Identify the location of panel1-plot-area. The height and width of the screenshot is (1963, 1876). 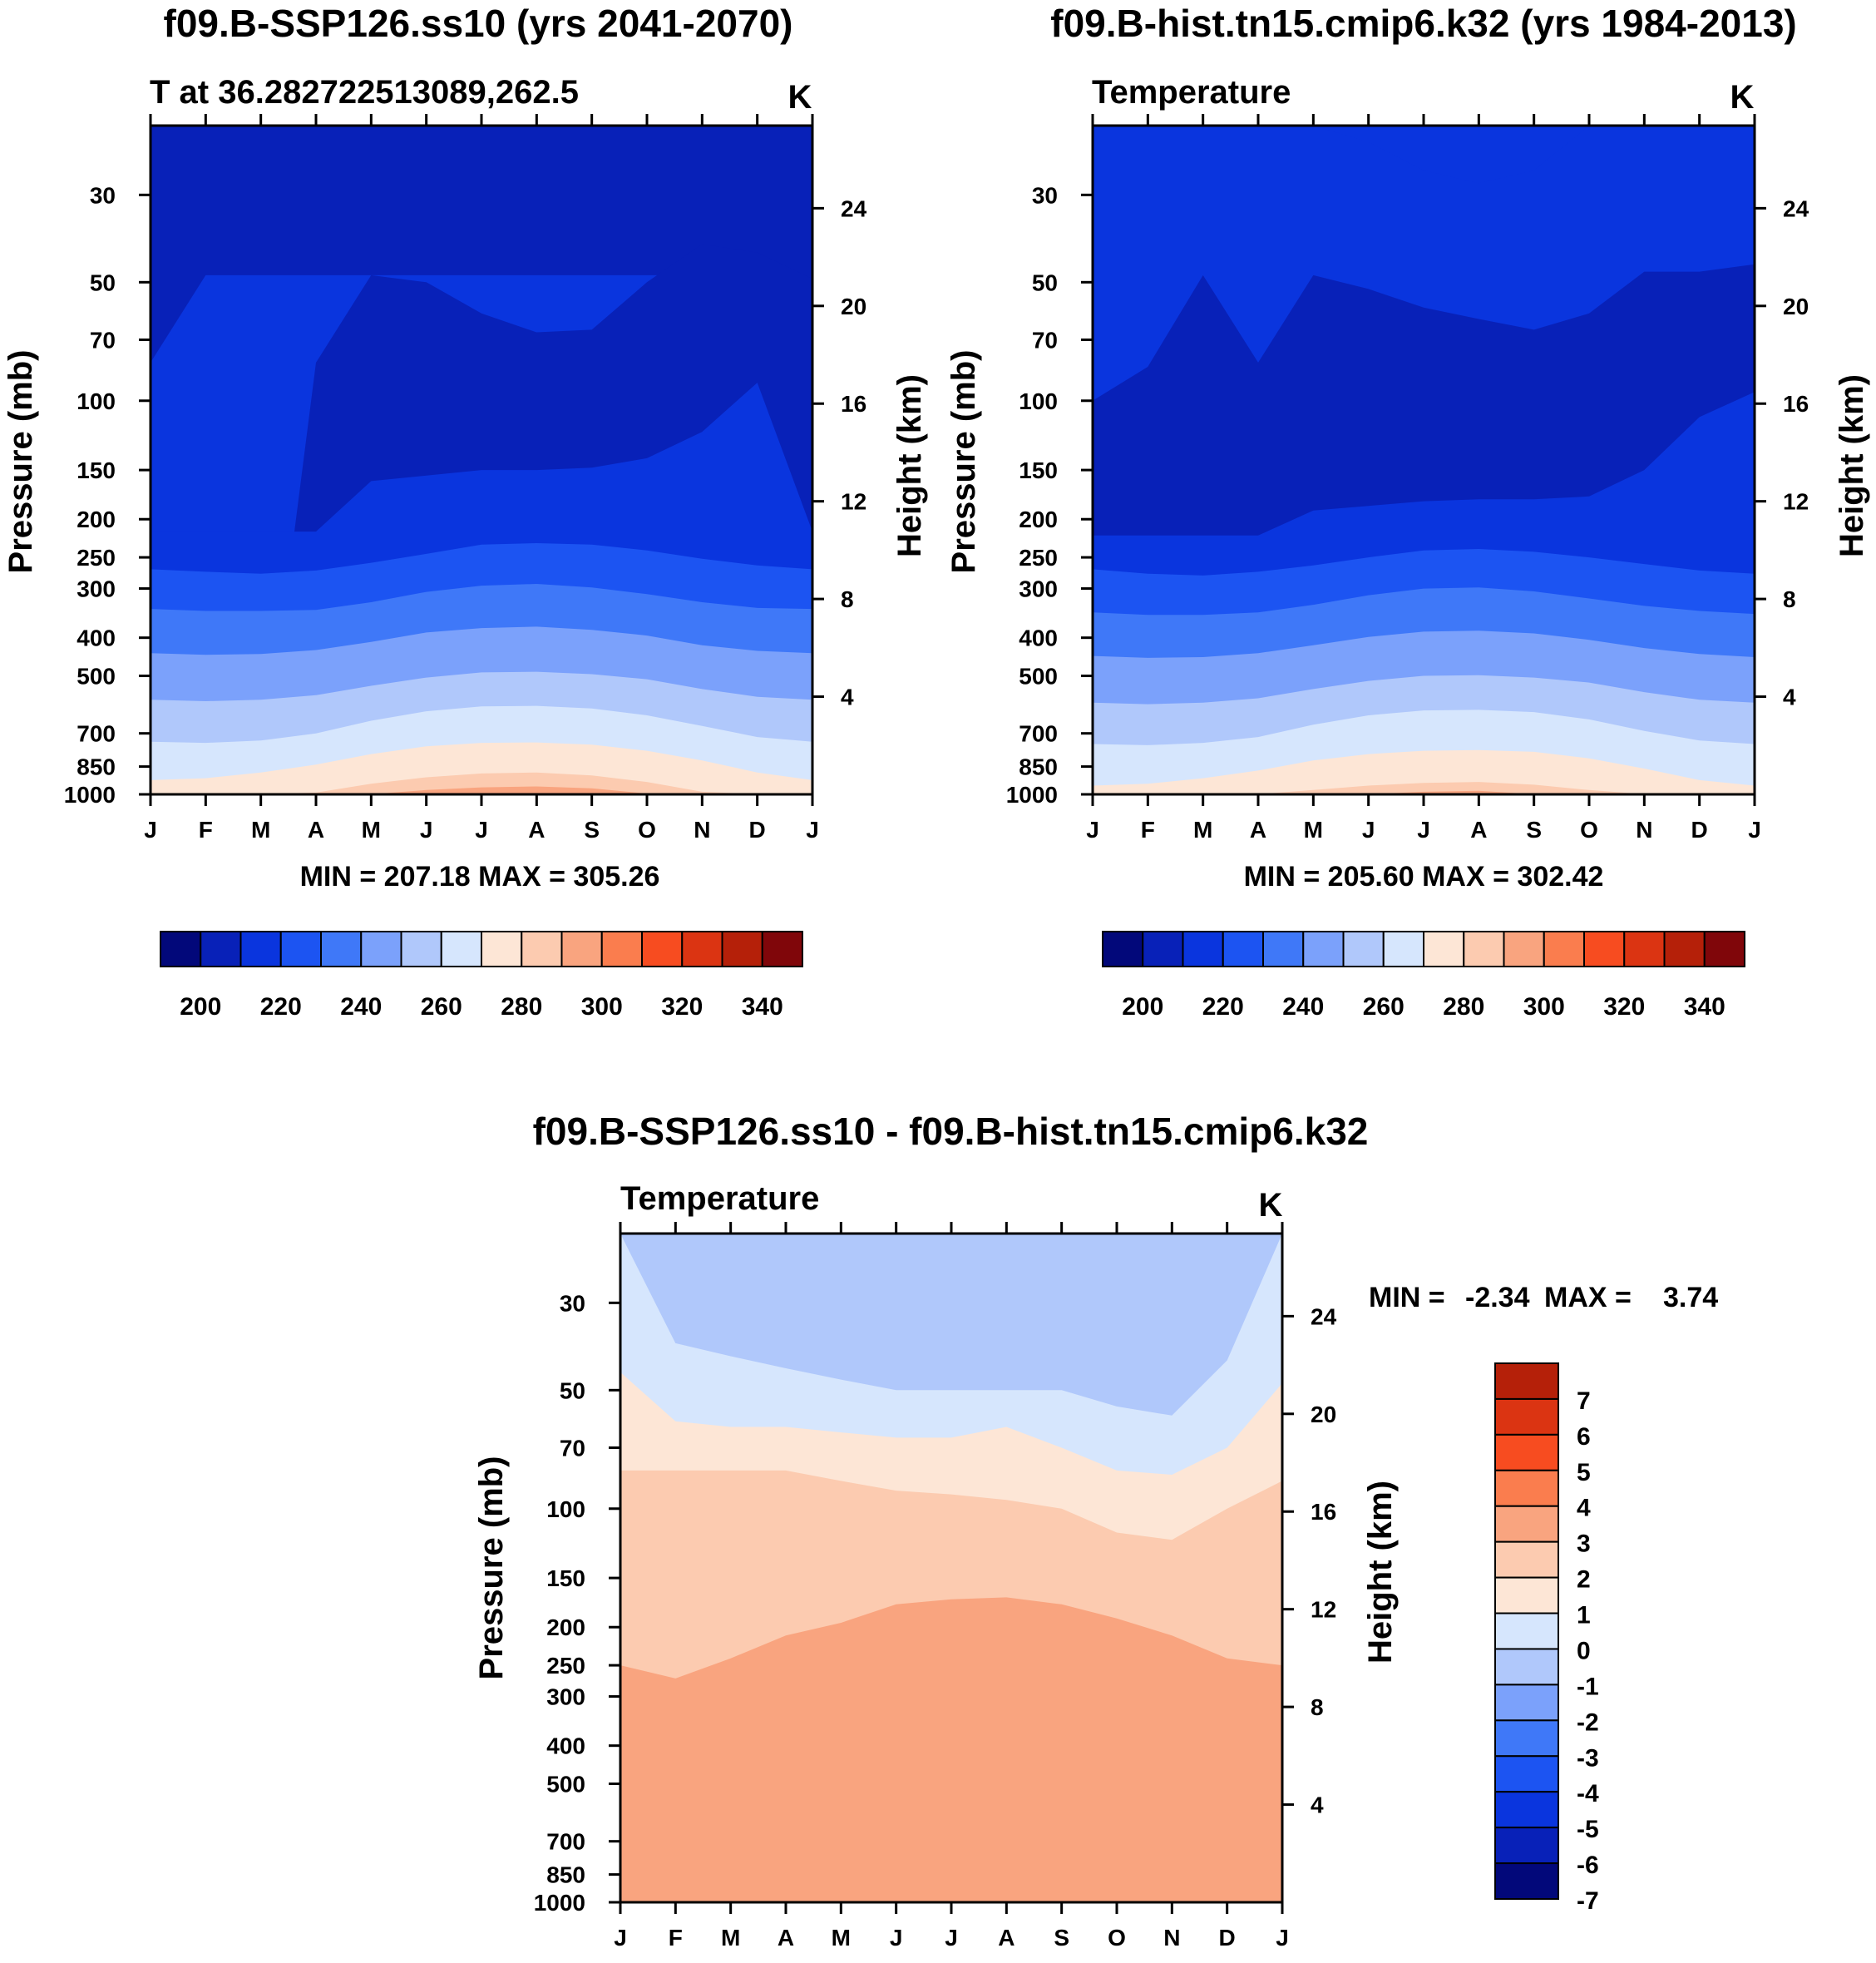
(482, 460).